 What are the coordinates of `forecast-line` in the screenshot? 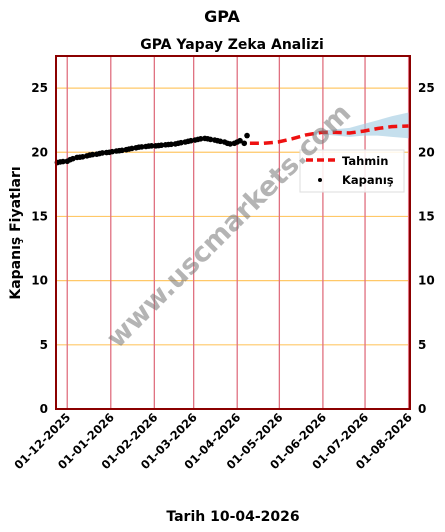 It's located at (329, 135).